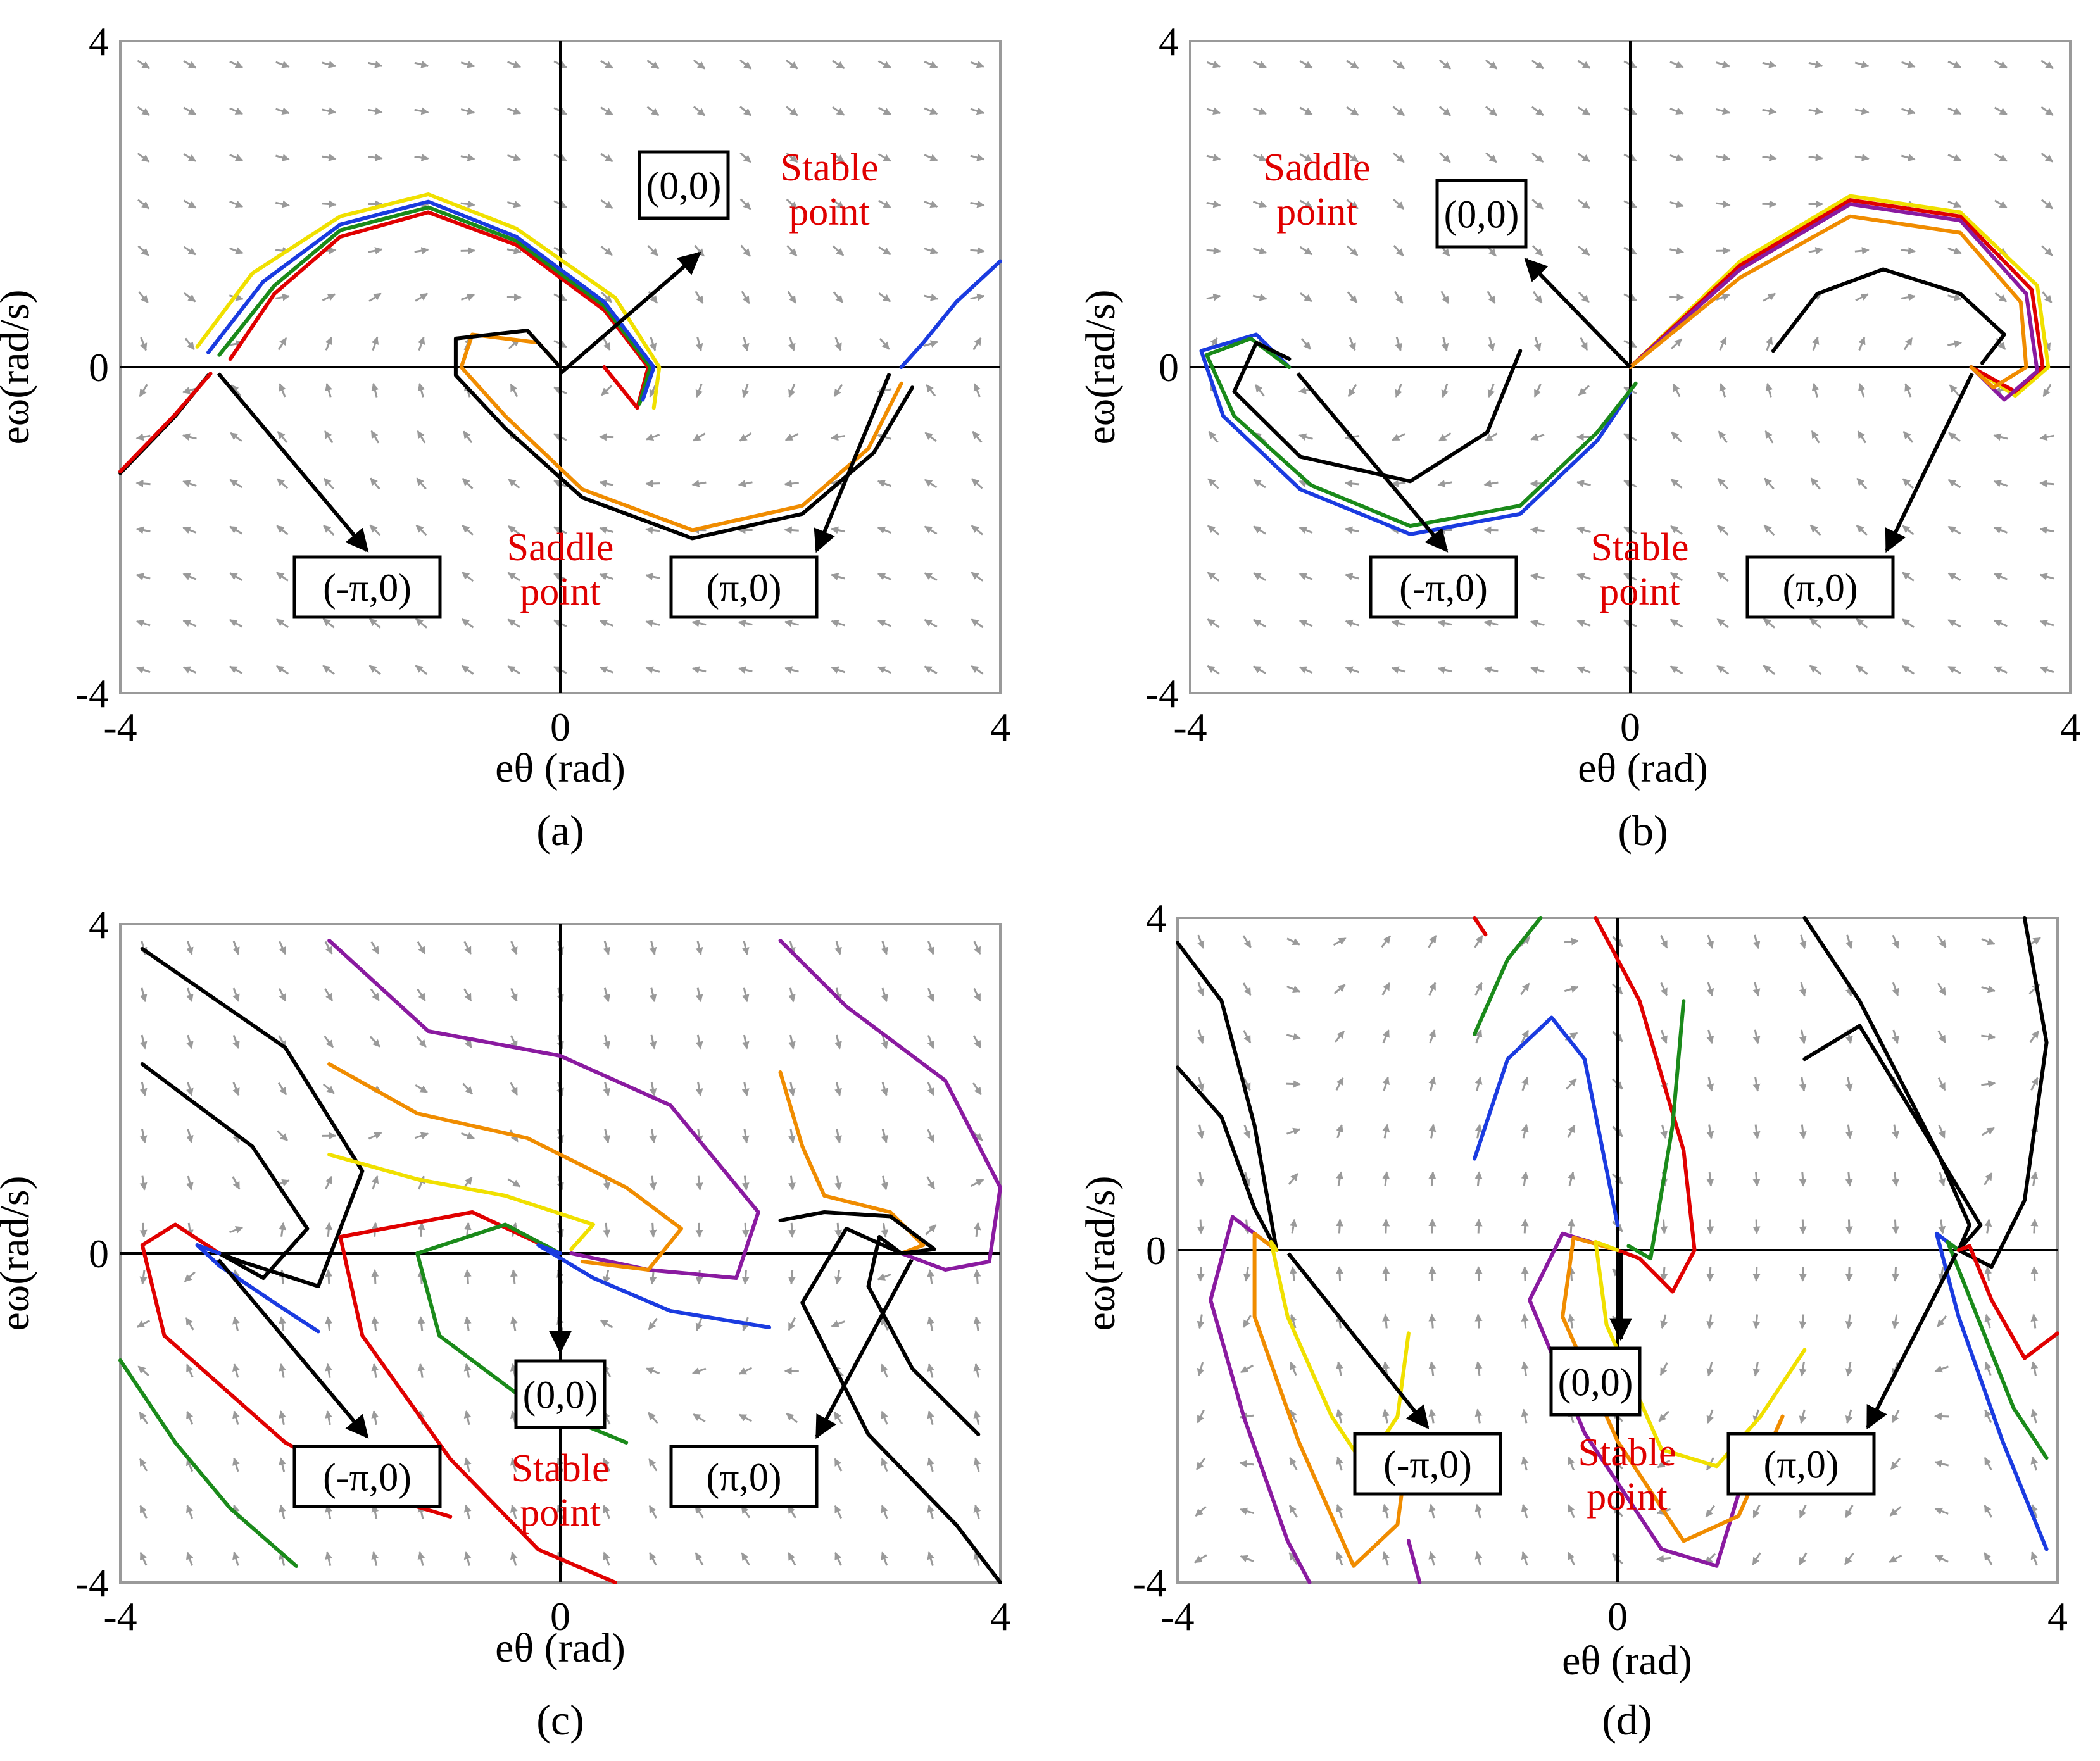 The width and height of the screenshot is (2100, 1761). Describe the element at coordinates (744, 1476) in the screenshot. I see `equilibrium-box` at that location.